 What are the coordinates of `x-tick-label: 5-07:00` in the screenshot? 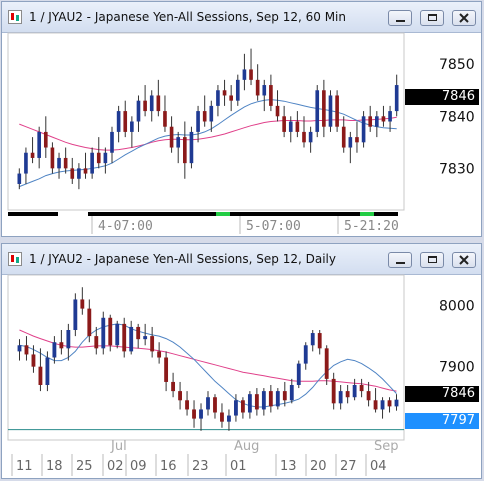 It's located at (273, 226).